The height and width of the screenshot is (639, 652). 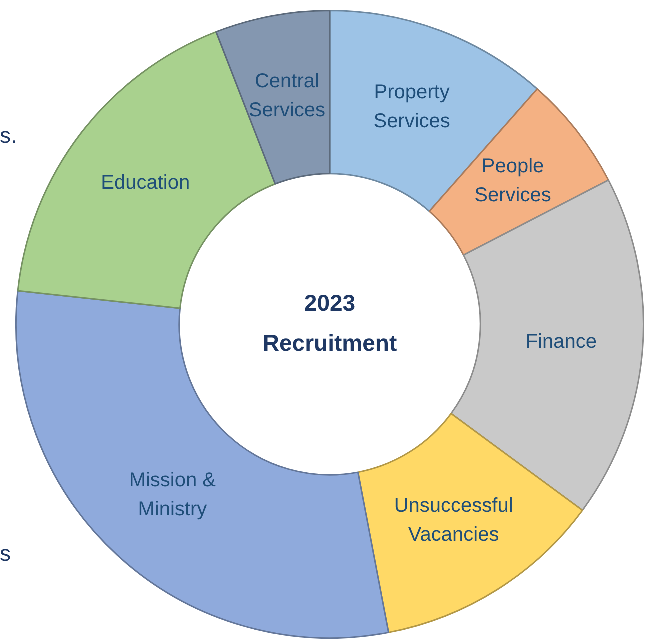 What do you see at coordinates (9, 135) in the screenshot?
I see `text: s.` at bounding box center [9, 135].